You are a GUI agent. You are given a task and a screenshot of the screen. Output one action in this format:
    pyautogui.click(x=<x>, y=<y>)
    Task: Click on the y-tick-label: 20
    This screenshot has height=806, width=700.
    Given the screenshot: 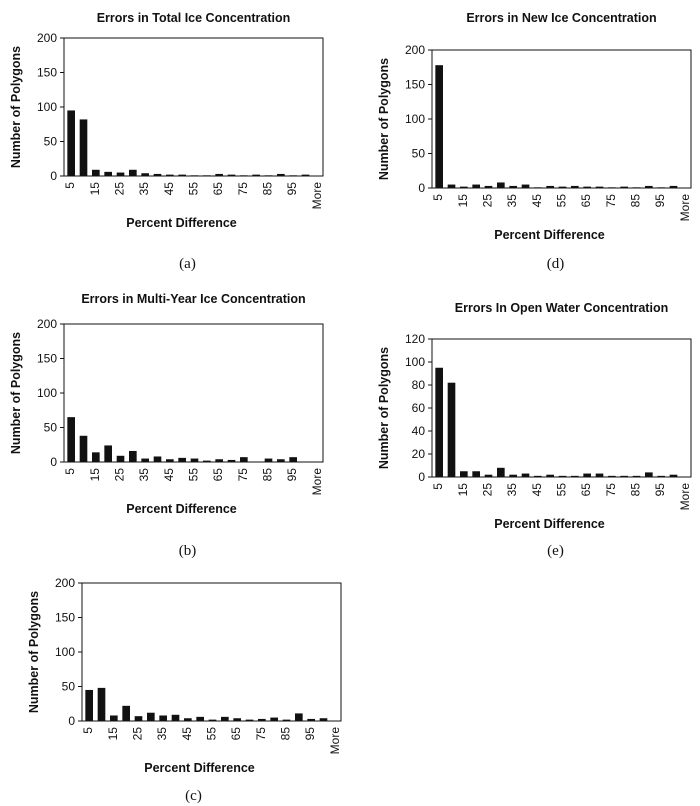 What is the action you would take?
    pyautogui.click(x=419, y=454)
    